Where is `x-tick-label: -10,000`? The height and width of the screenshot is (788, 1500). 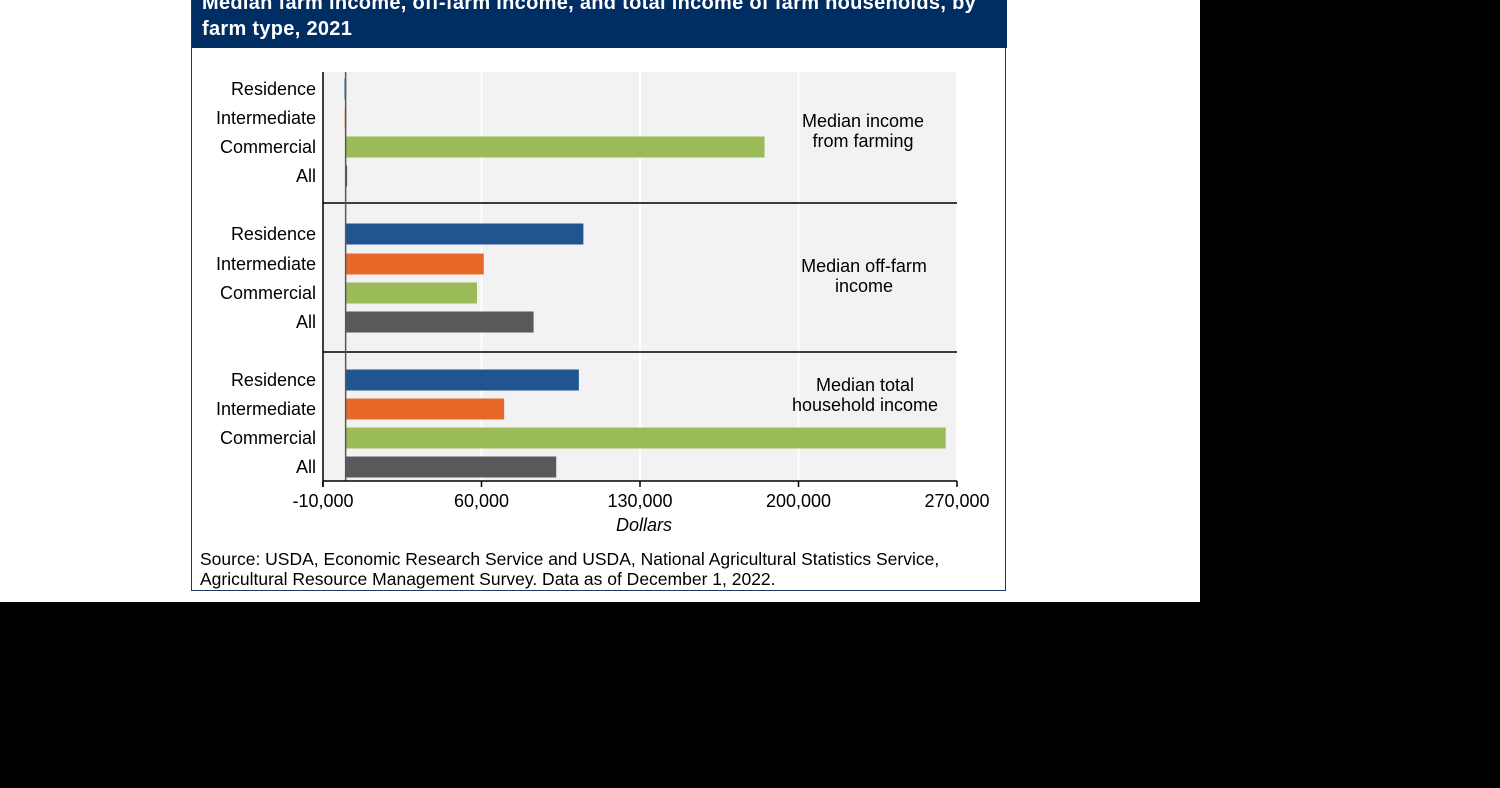 x-tick-label: -10,000 is located at coordinates (322, 501).